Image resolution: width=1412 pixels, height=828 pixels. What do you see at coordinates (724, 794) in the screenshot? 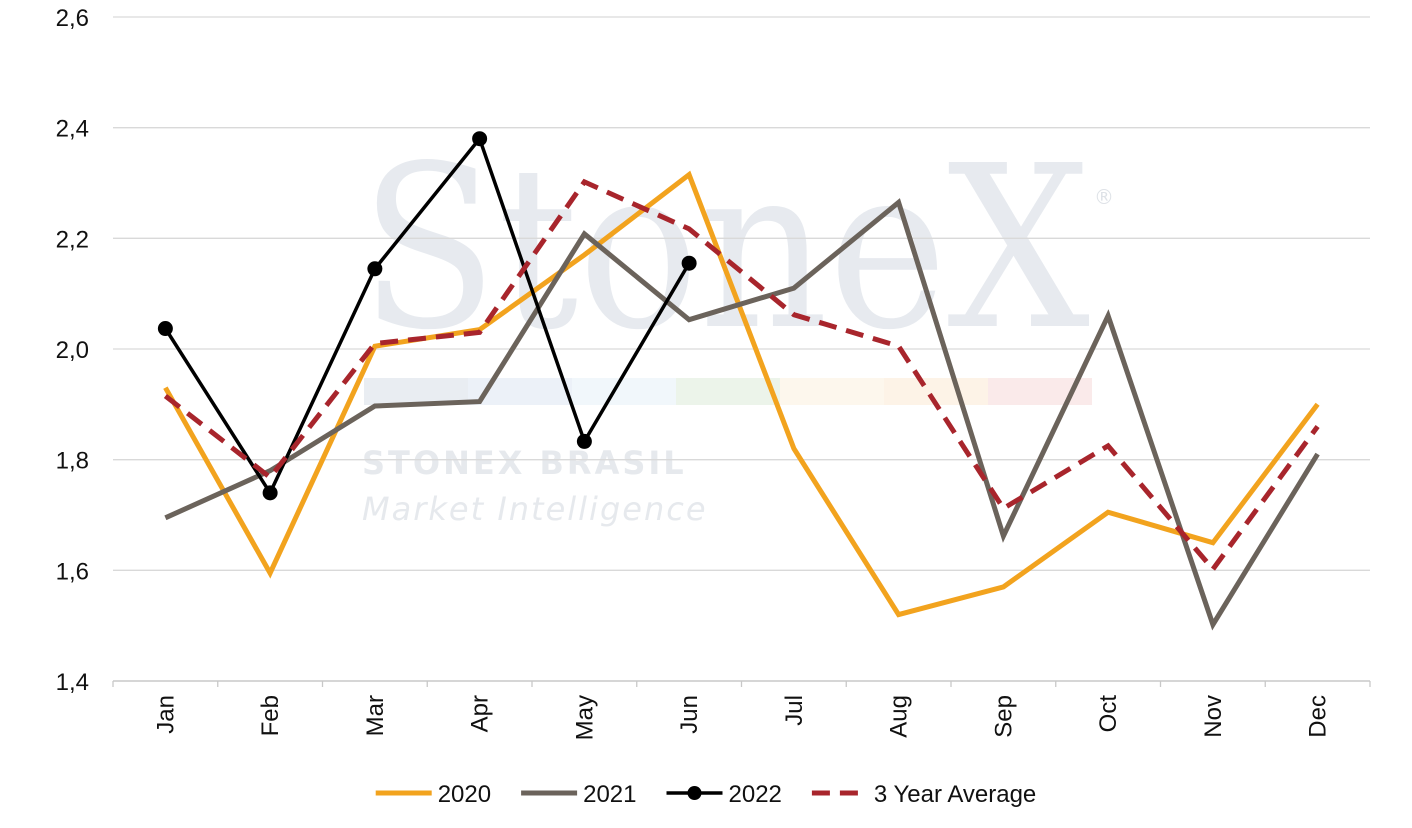
I see `legend-item-2022: 2022` at bounding box center [724, 794].